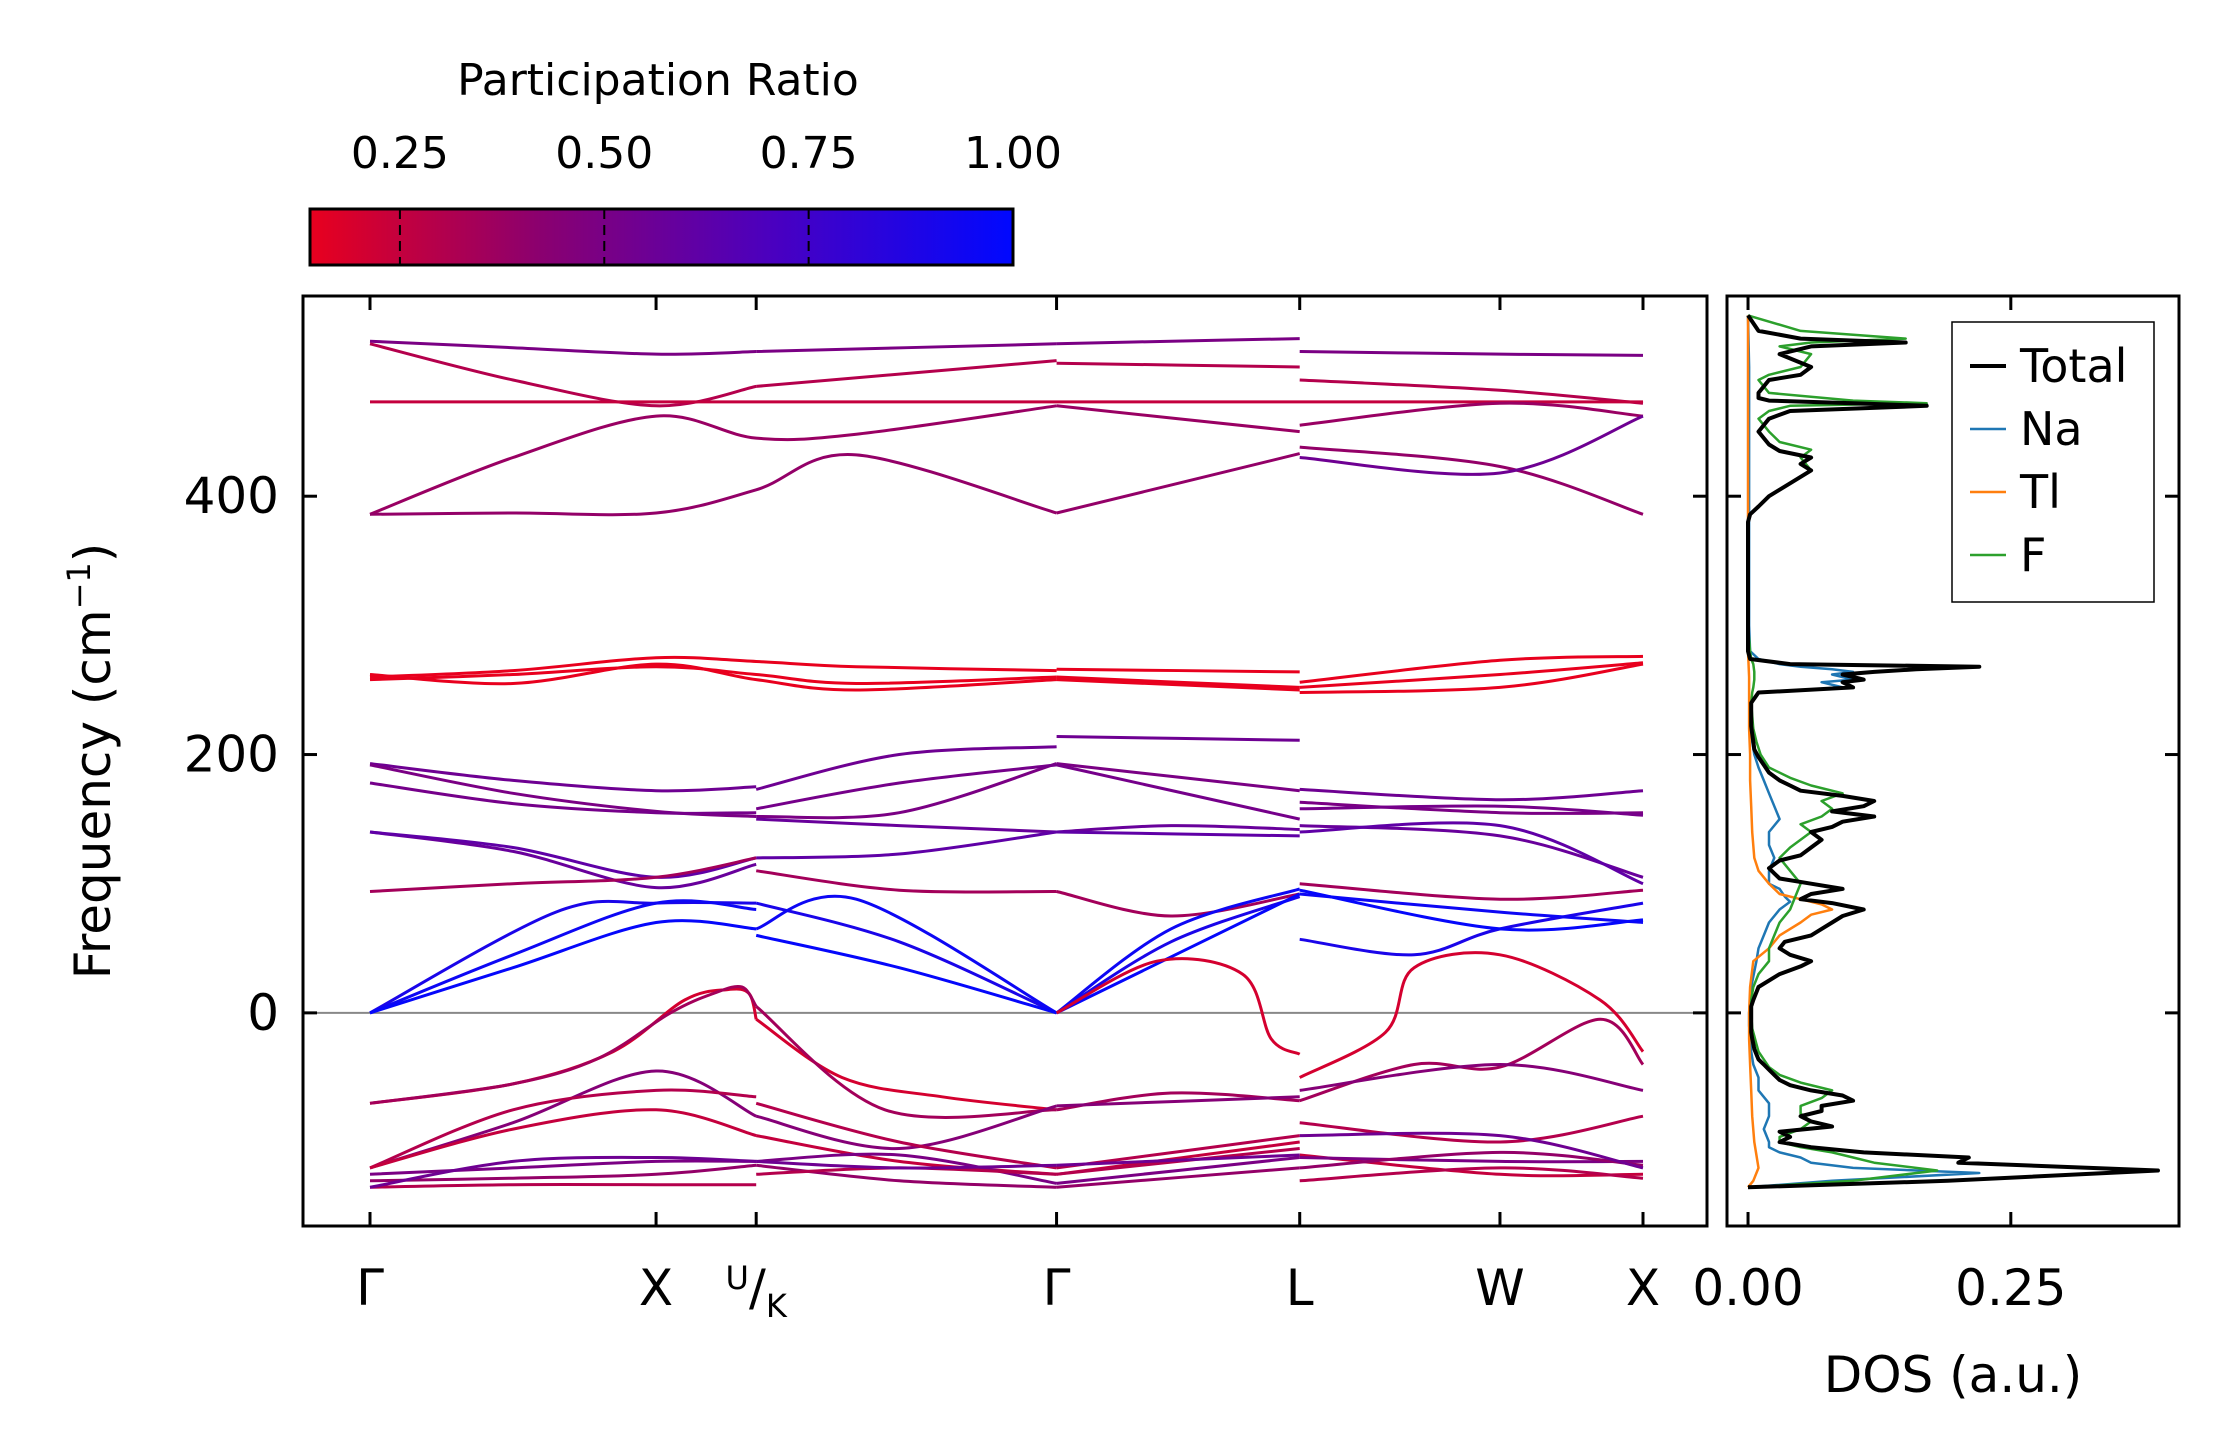  I want to click on band-y-tick-label: 0, so click(263, 1013).